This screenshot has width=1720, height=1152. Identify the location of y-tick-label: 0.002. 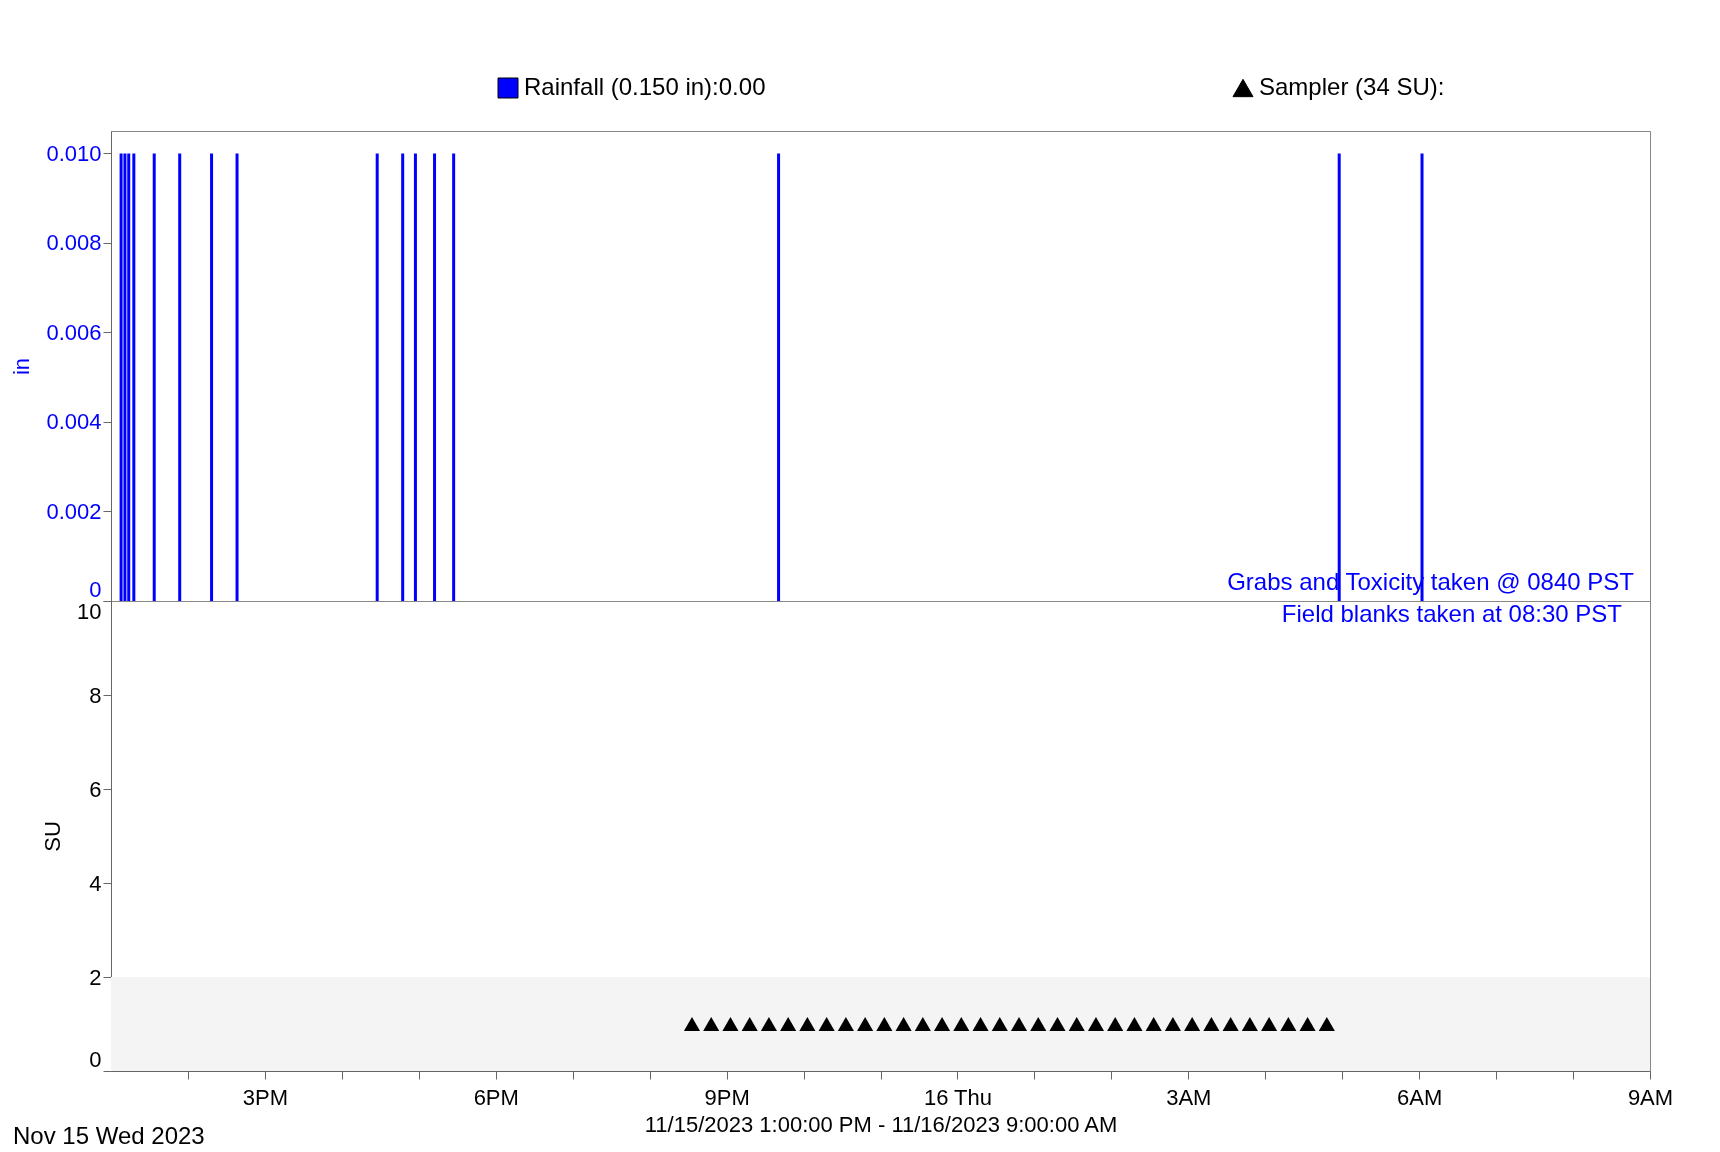
(74, 511).